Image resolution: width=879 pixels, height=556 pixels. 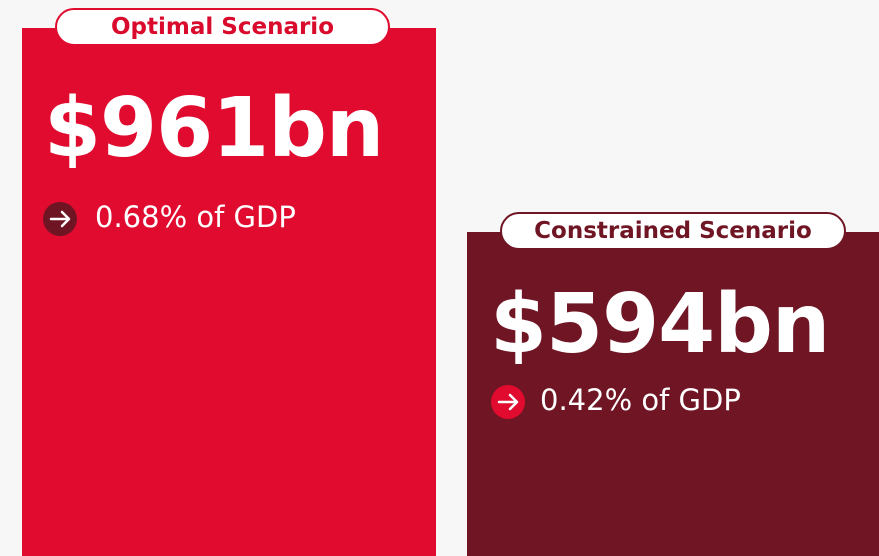 What do you see at coordinates (222, 27) in the screenshot?
I see `scenario-label: Optimal Scenario` at bounding box center [222, 27].